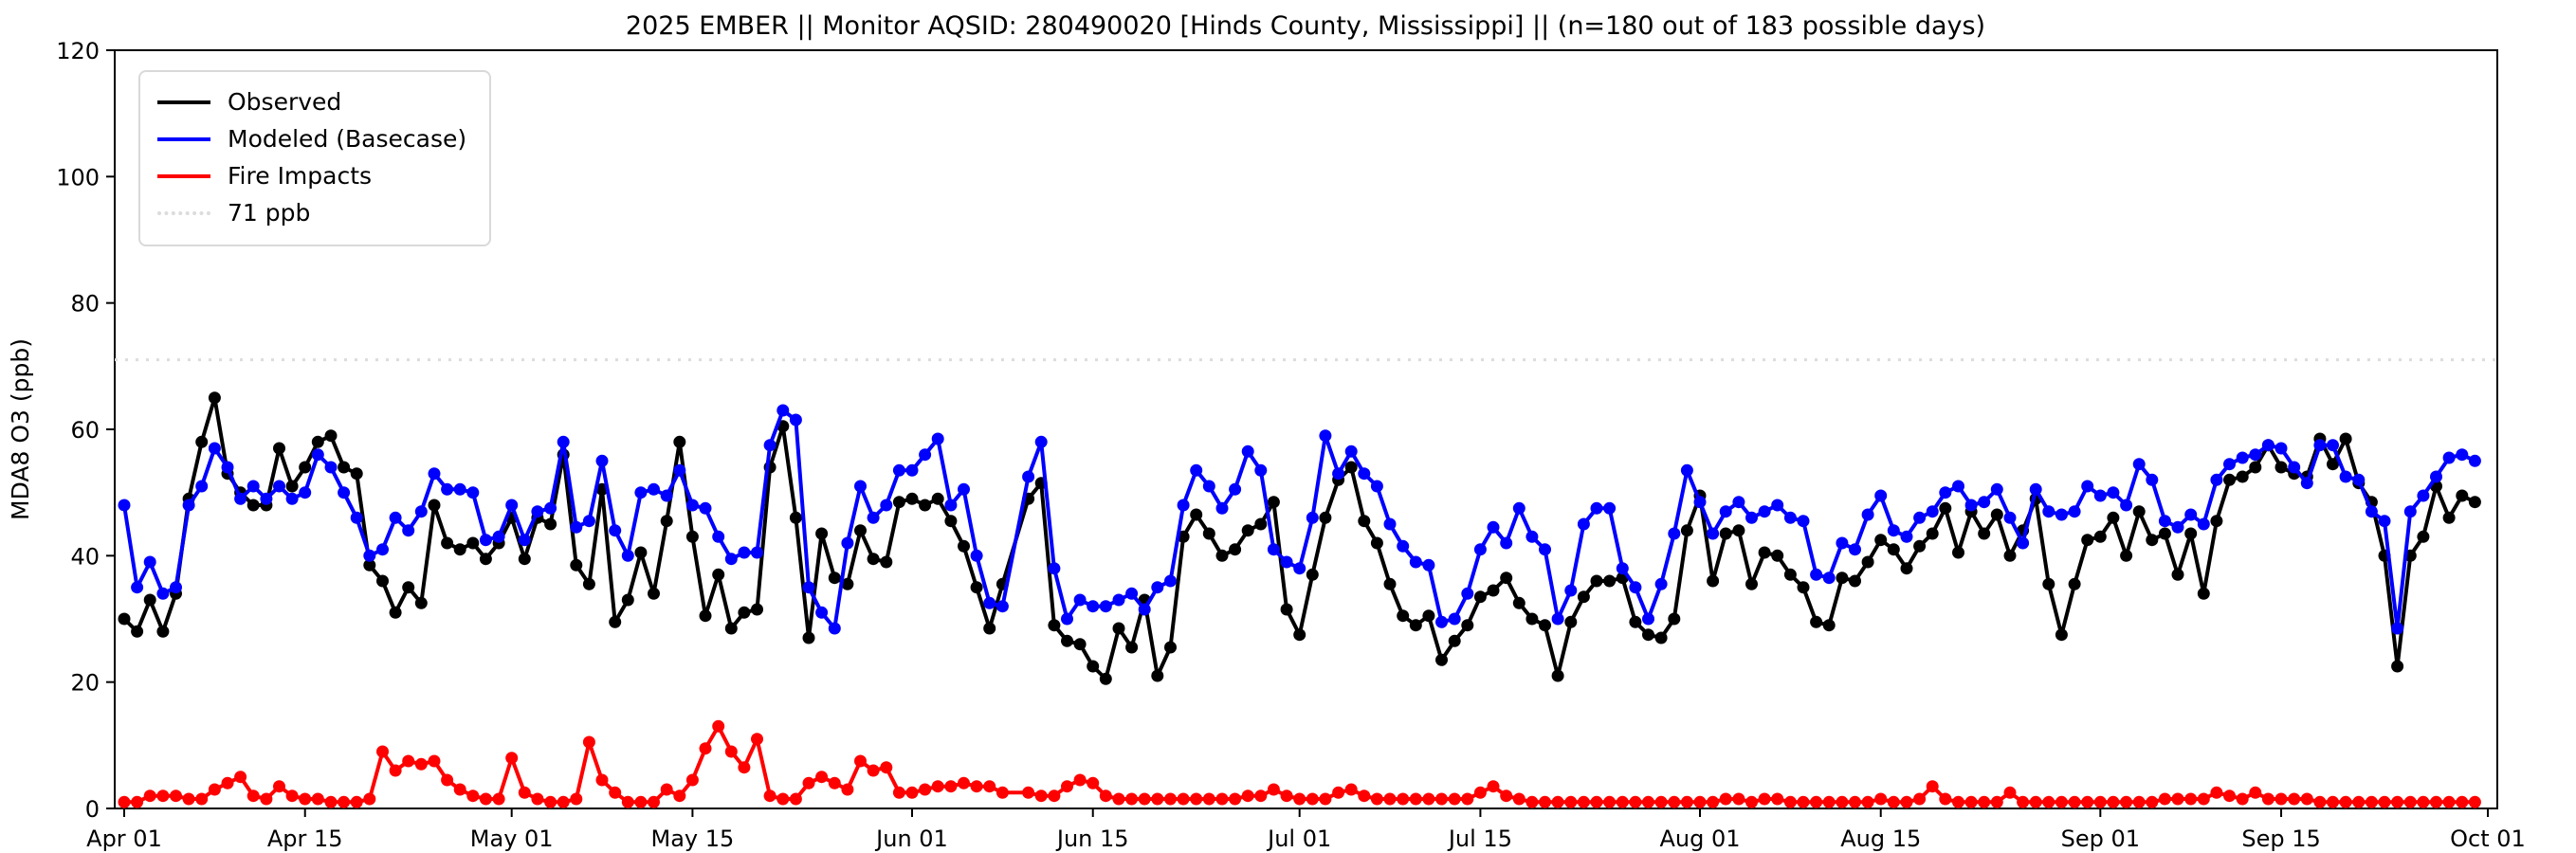  I want to click on x-tick-label: May 01, so click(512, 839).